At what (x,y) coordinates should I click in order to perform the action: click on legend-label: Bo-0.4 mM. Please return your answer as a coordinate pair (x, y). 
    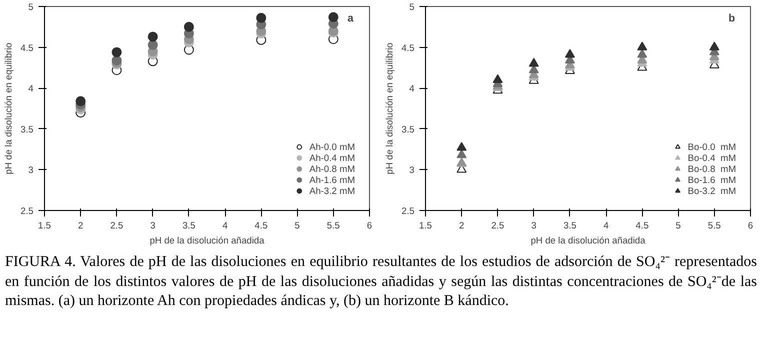
    Looking at the image, I should click on (712, 157).